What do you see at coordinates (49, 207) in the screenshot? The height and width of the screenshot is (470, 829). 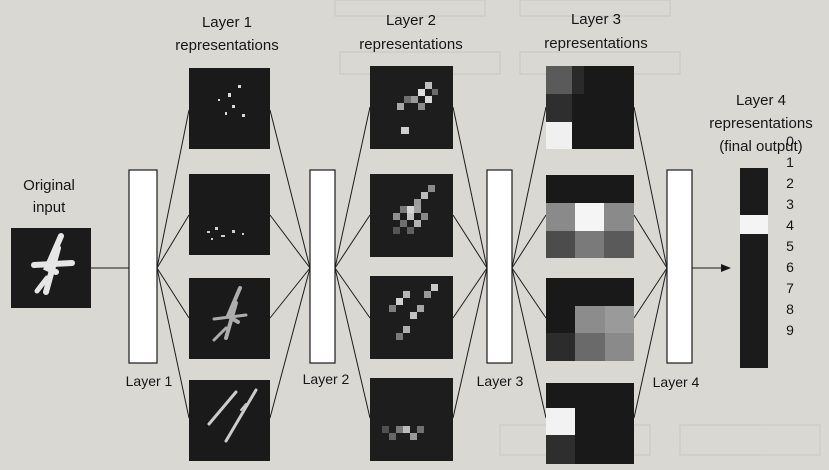 I see `input-label-line2: input` at bounding box center [49, 207].